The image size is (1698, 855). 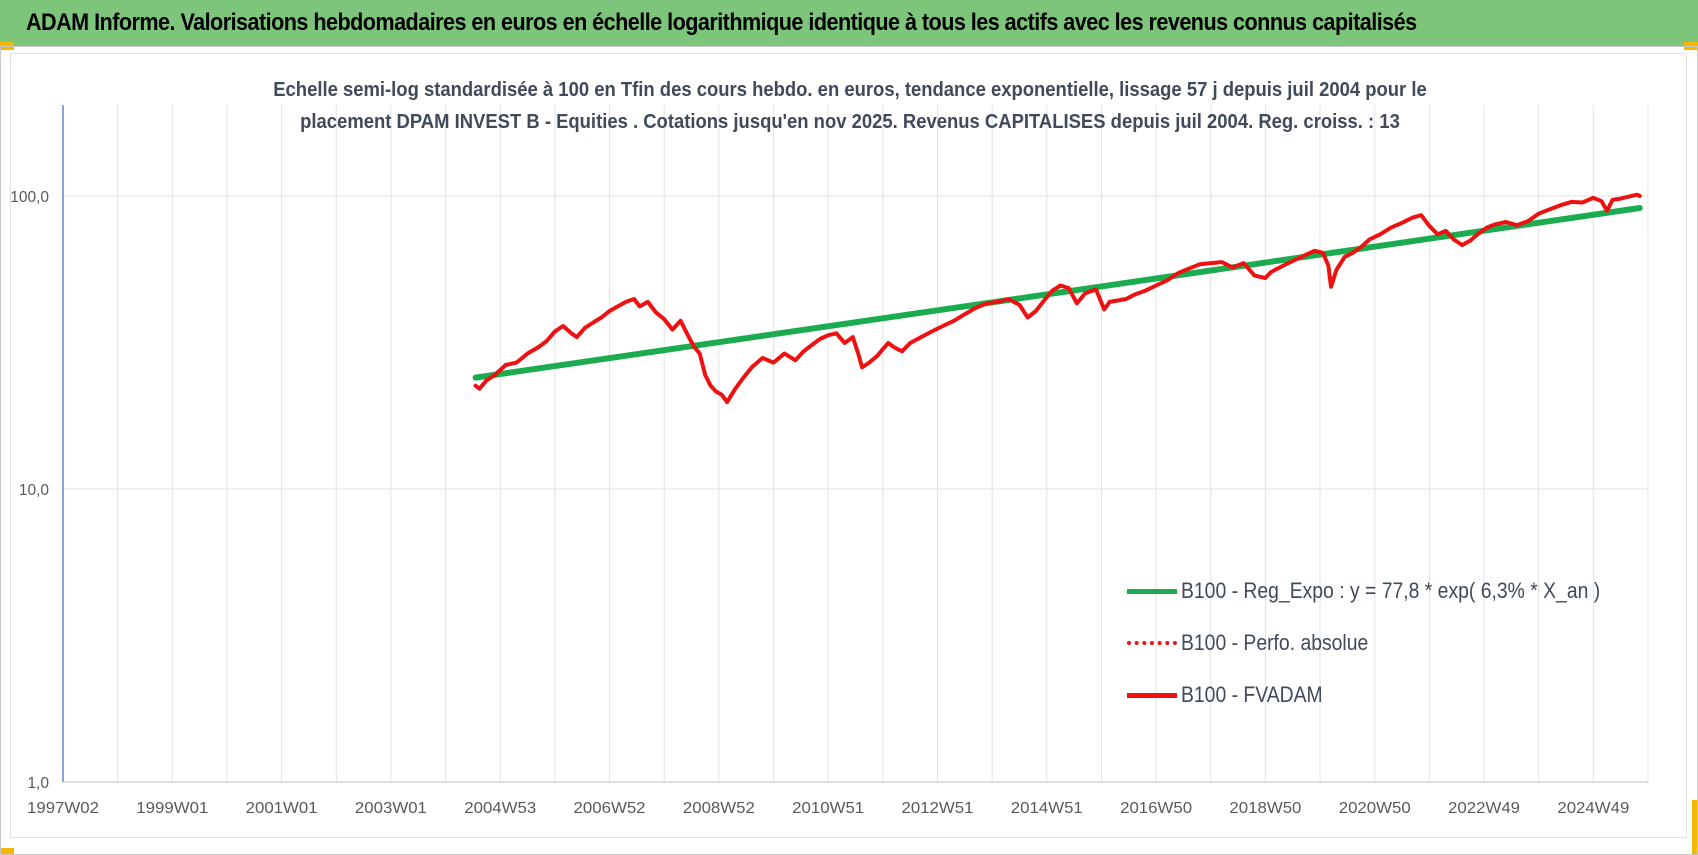 I want to click on corner-marker-bottom-left, so click(x=7, y=851).